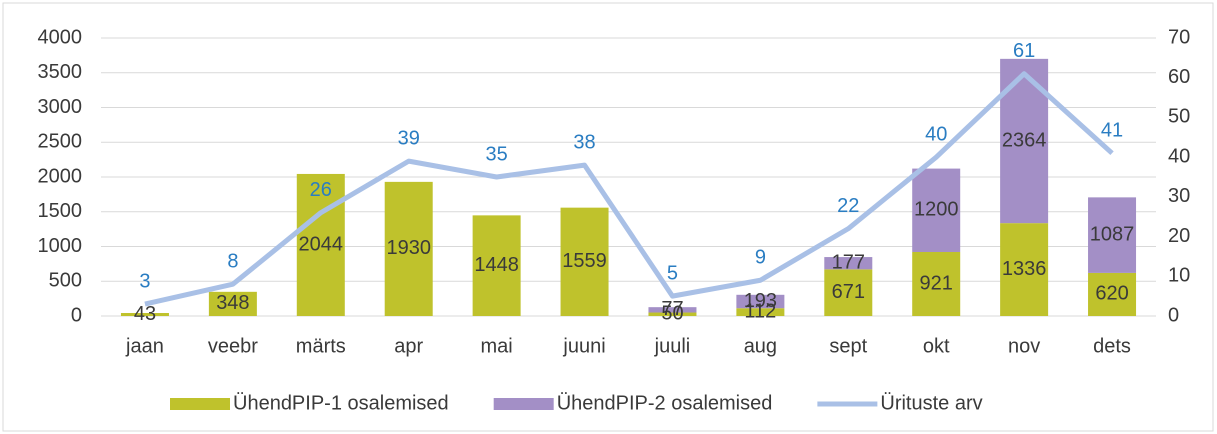  Describe the element at coordinates (60, 246) in the screenshot. I see `y-tick-label: 1000` at that location.